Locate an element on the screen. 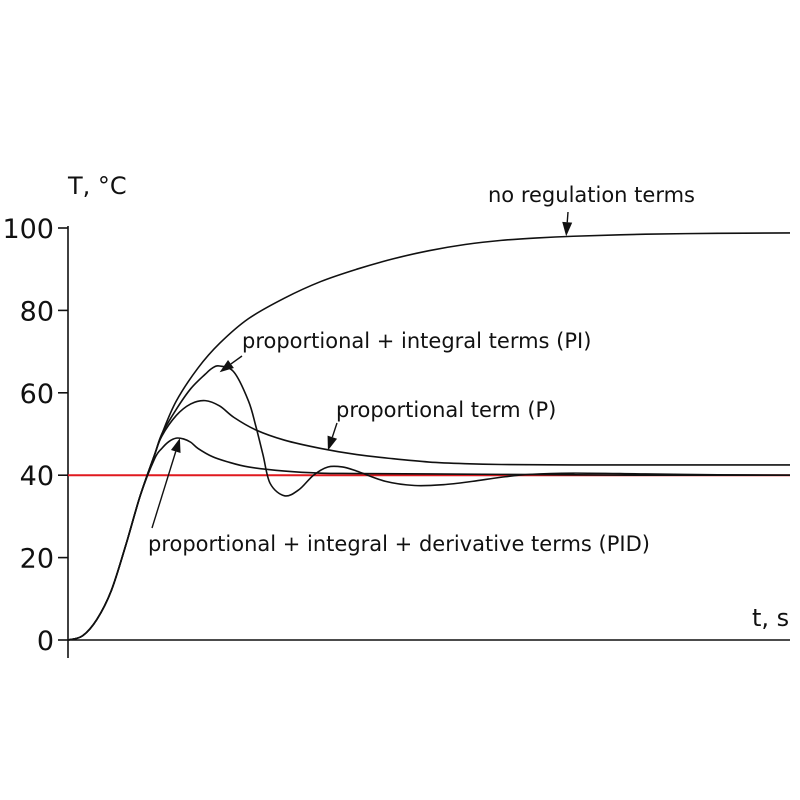 Image resolution: width=800 pixels, height=800 pixels. y-tick-label: 40 is located at coordinates (37, 476).